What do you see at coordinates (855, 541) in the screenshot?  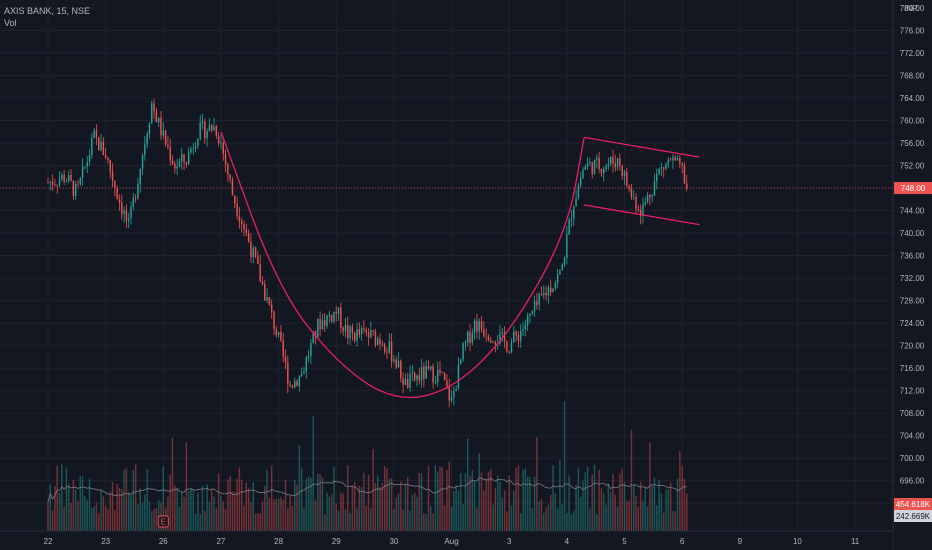 I see `time-tick-label: 11` at bounding box center [855, 541].